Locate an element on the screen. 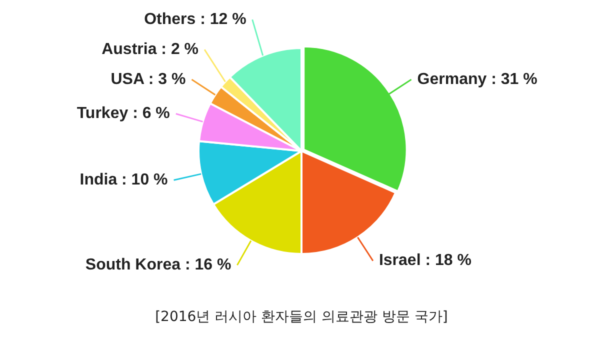 The image size is (603, 346). slice-label: Germany : 31 % is located at coordinates (477, 79).